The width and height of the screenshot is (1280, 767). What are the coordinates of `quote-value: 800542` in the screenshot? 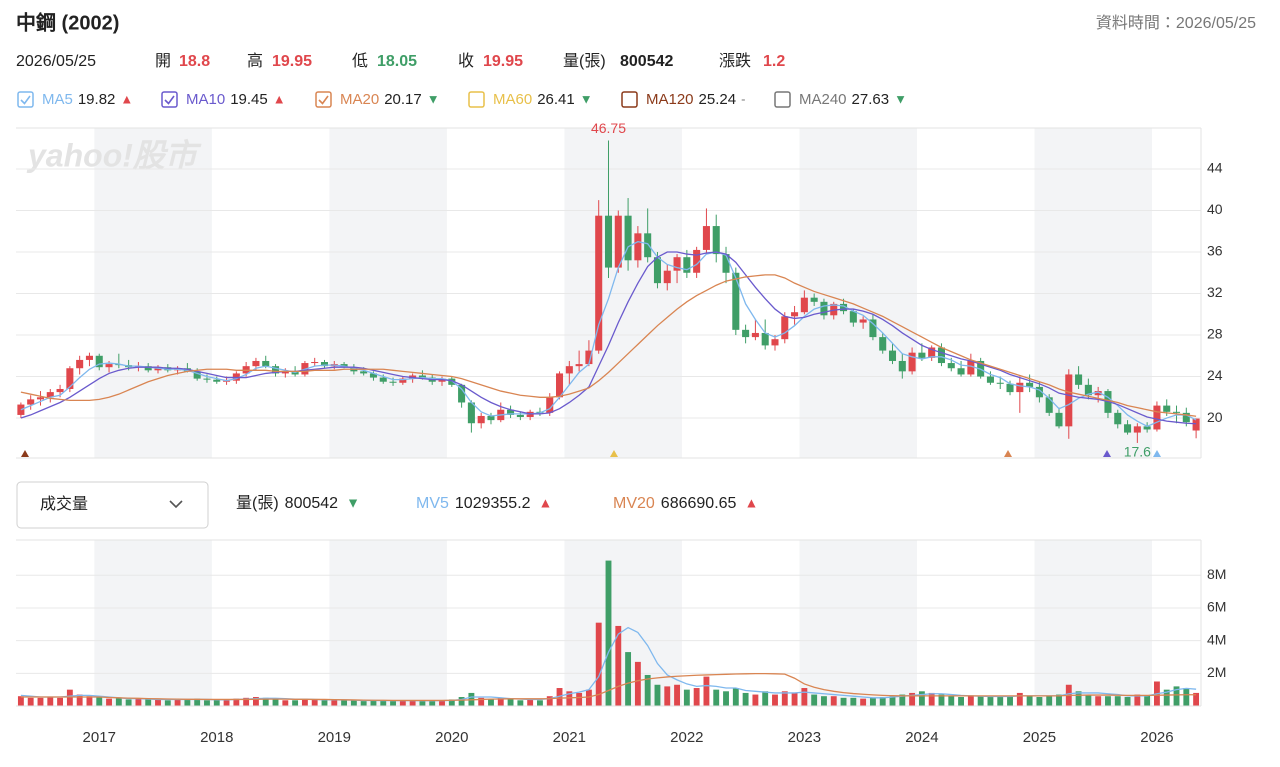 It's located at (646, 61).